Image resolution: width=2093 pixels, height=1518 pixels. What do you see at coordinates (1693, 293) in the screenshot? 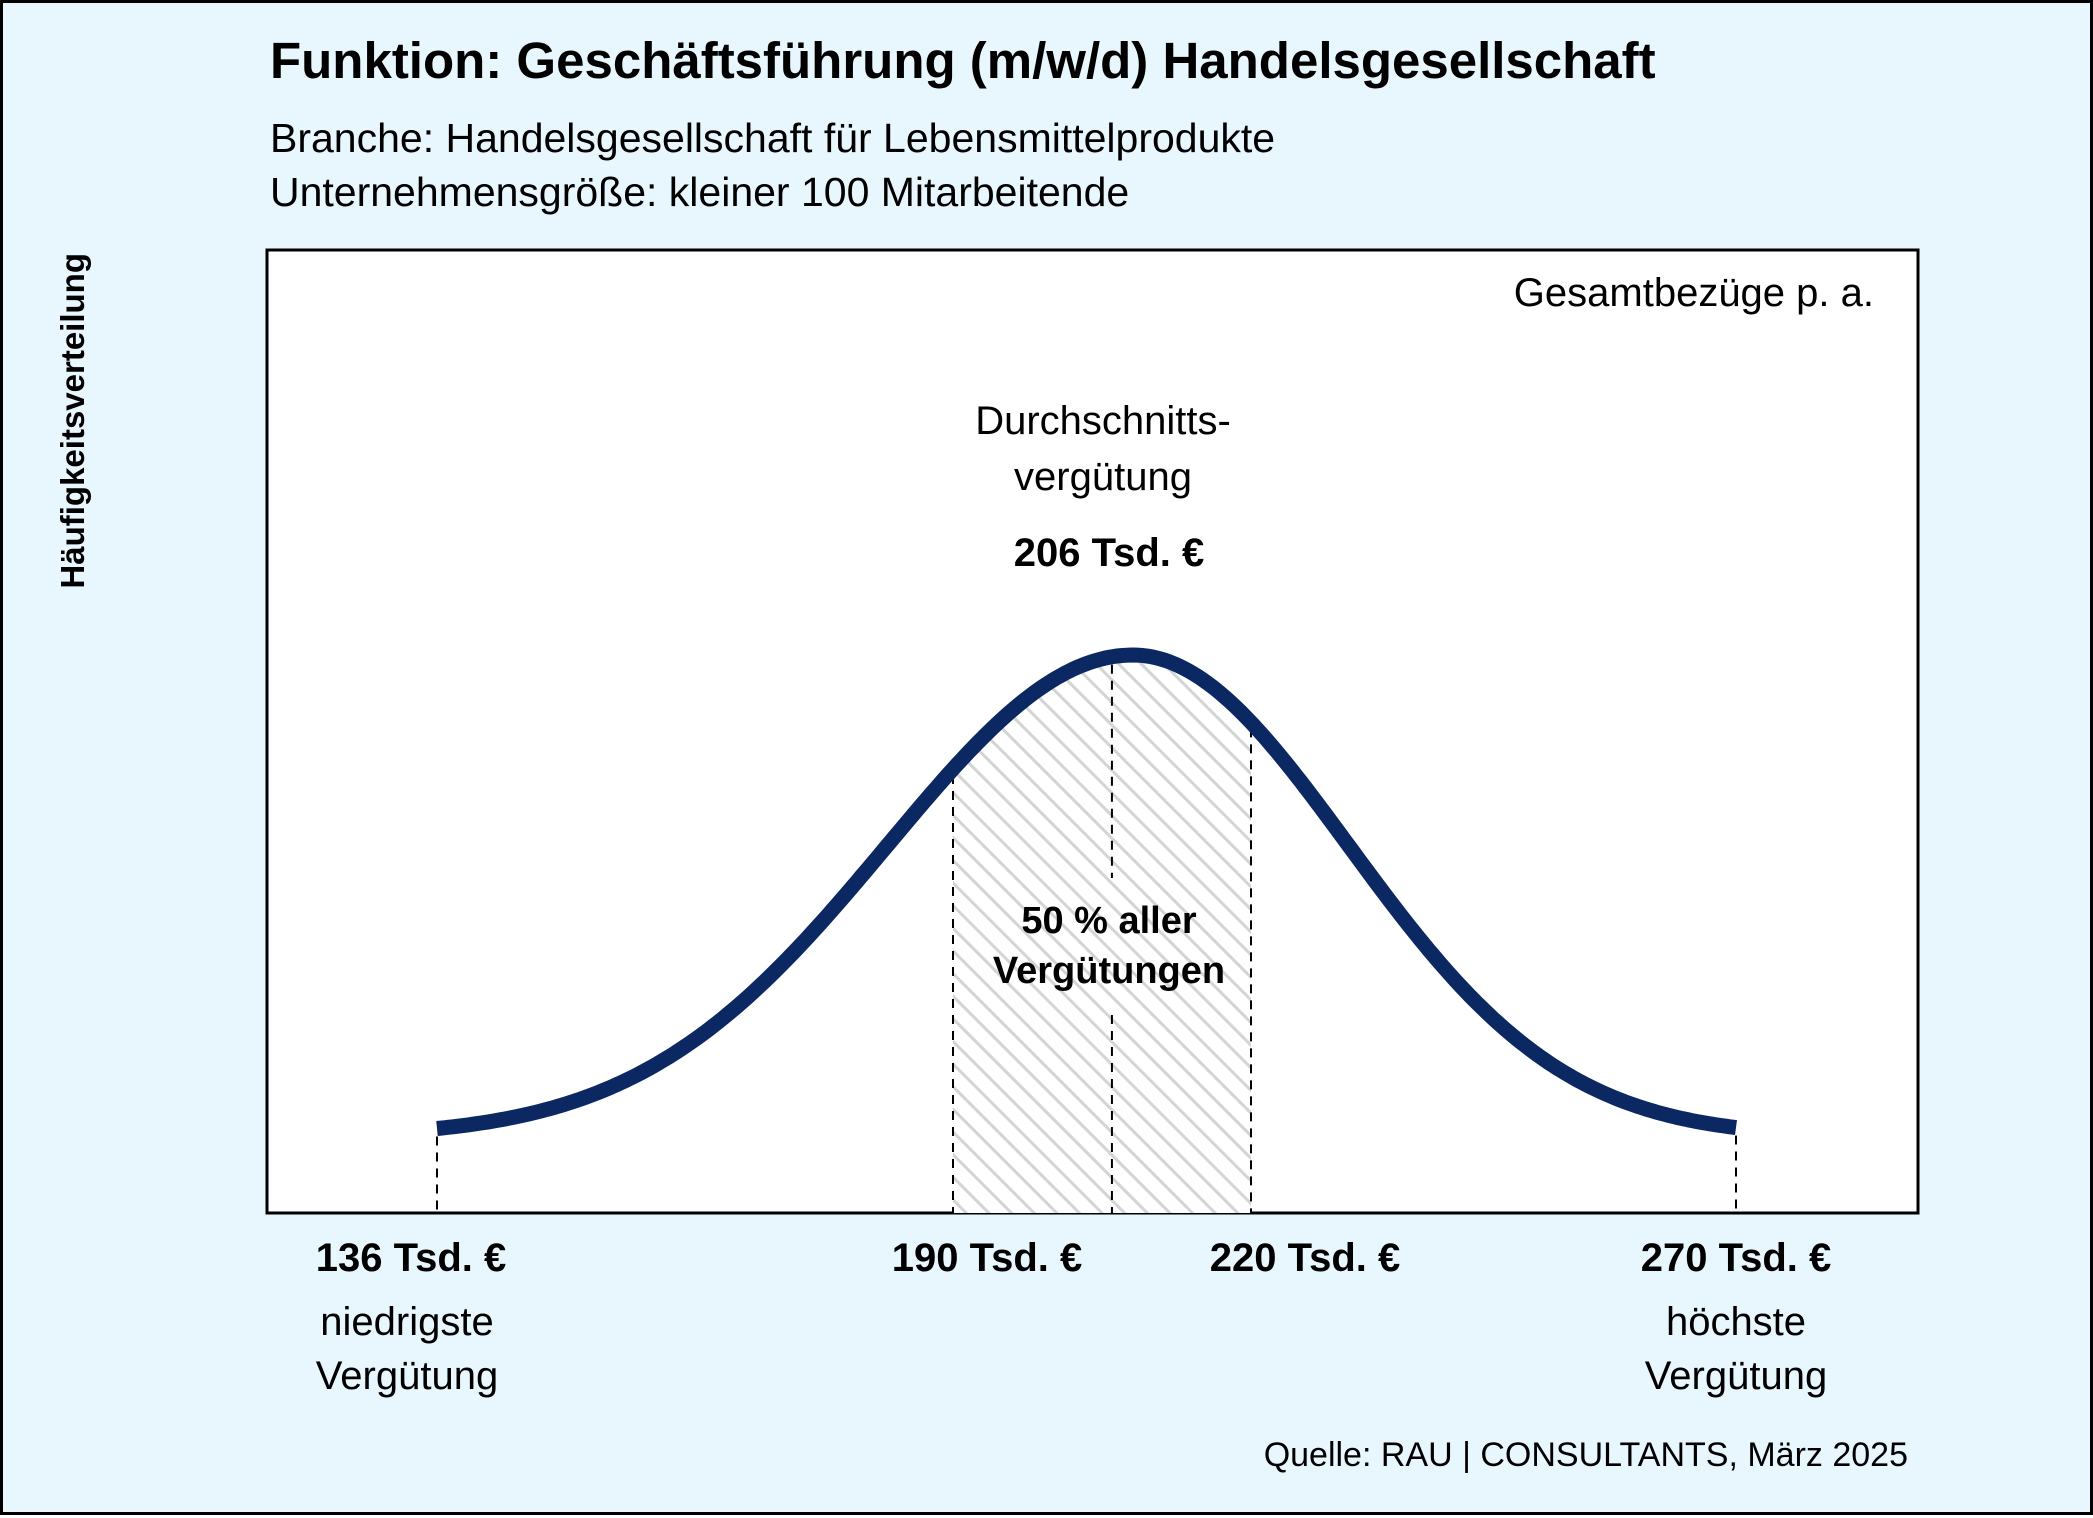
I see `x-axis-unit-label: Gesamtbezüge p. a.` at bounding box center [1693, 293].